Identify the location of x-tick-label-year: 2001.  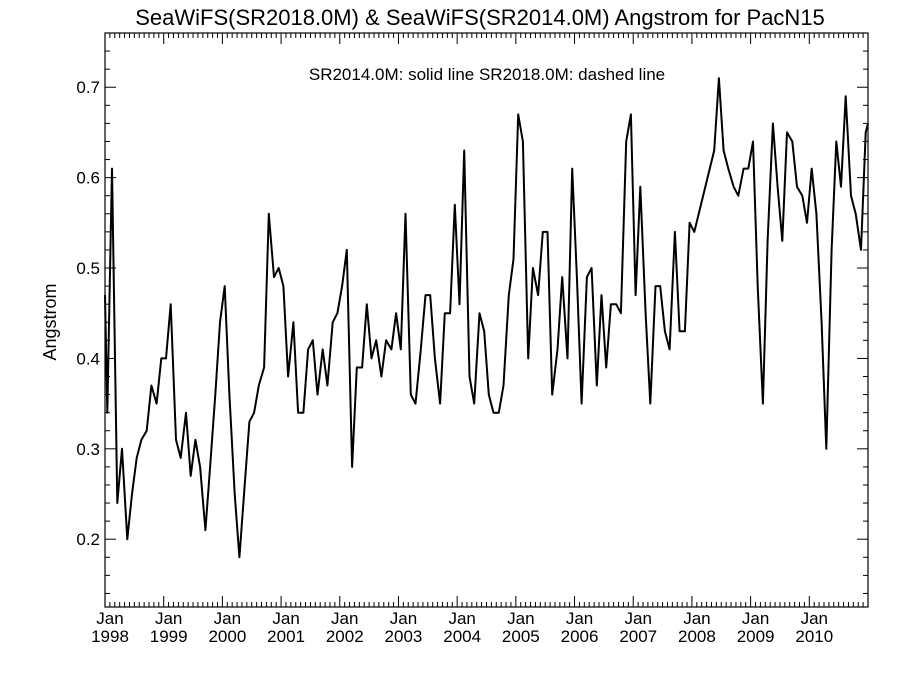
(286, 636).